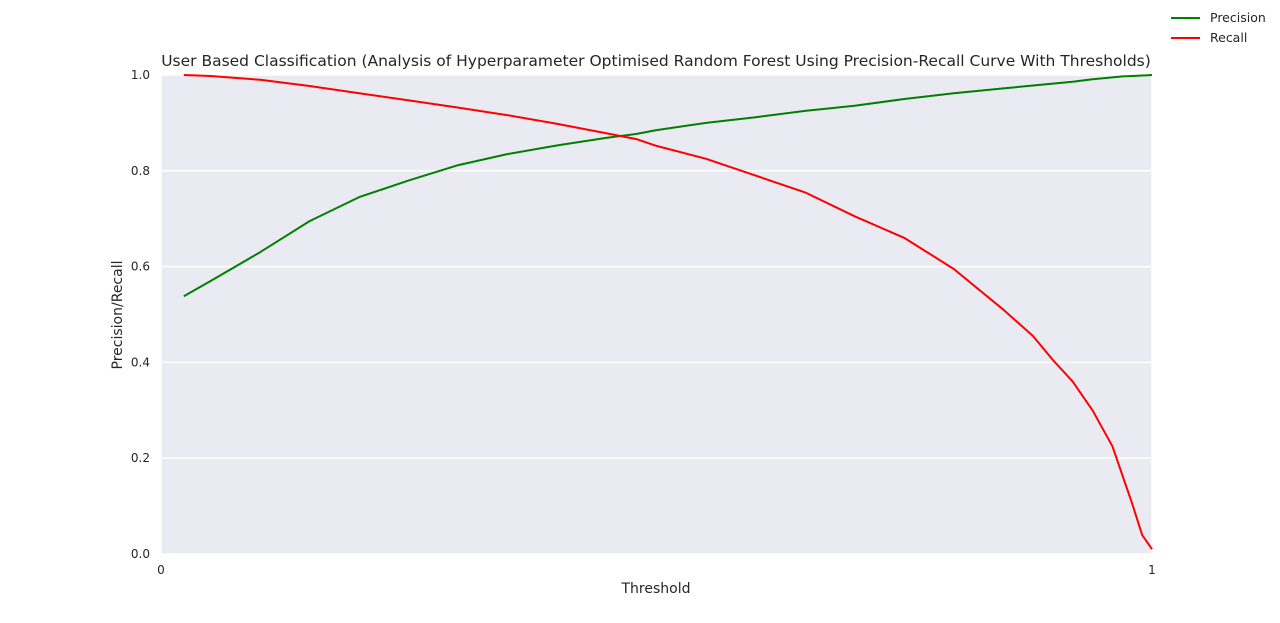 The image size is (1280, 623). What do you see at coordinates (1228, 37) in the screenshot?
I see `legend-label-recall: Recall` at bounding box center [1228, 37].